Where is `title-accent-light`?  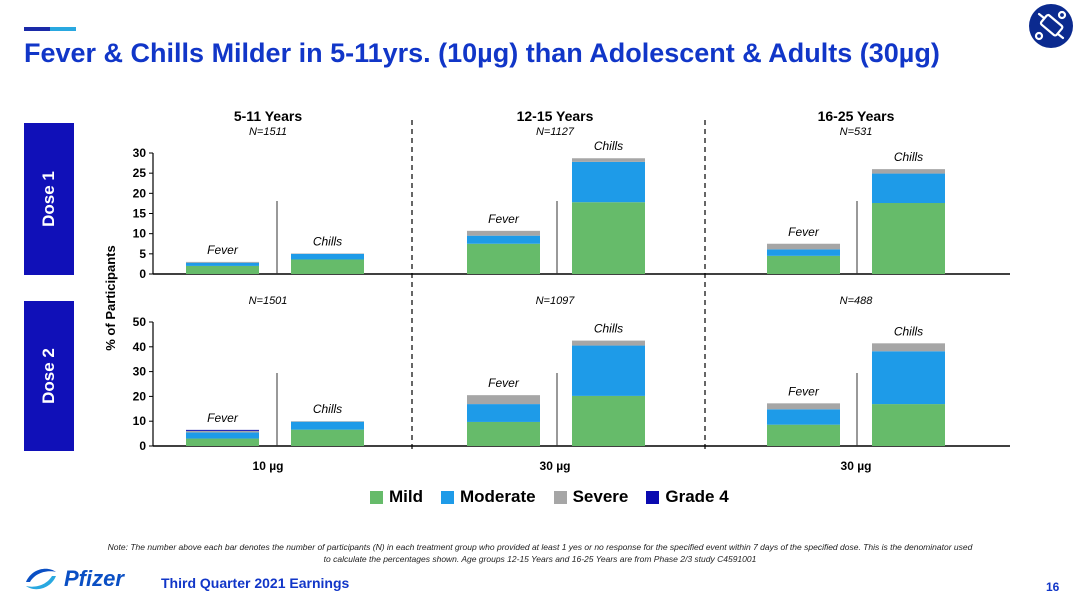 title-accent-light is located at coordinates (63, 29).